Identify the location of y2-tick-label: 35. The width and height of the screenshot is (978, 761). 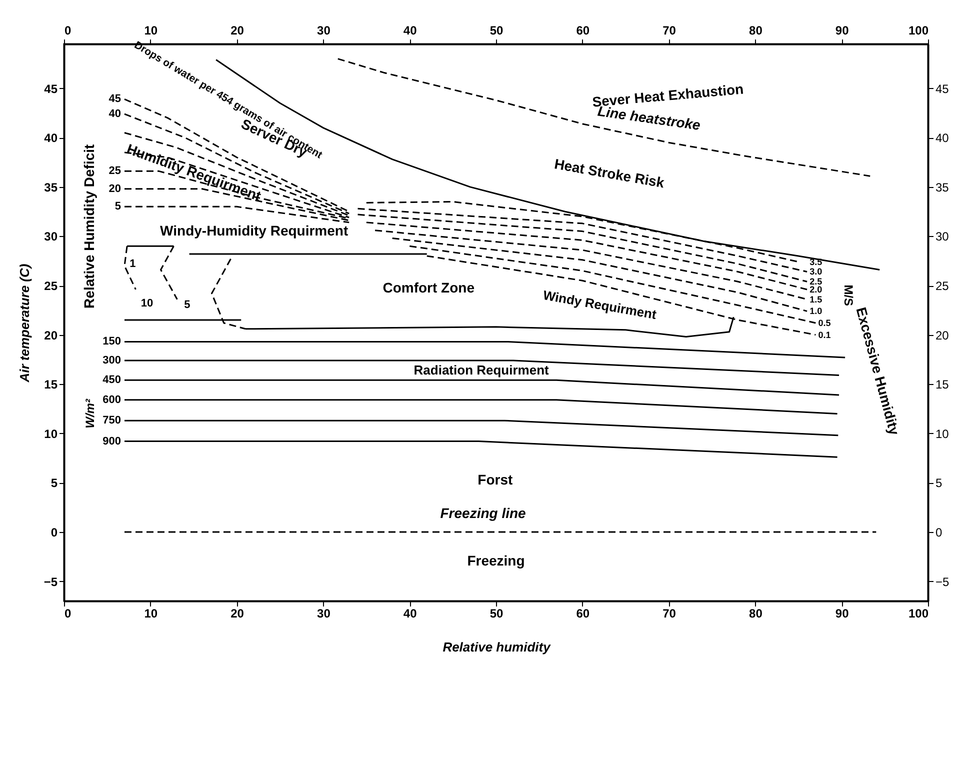
(943, 187).